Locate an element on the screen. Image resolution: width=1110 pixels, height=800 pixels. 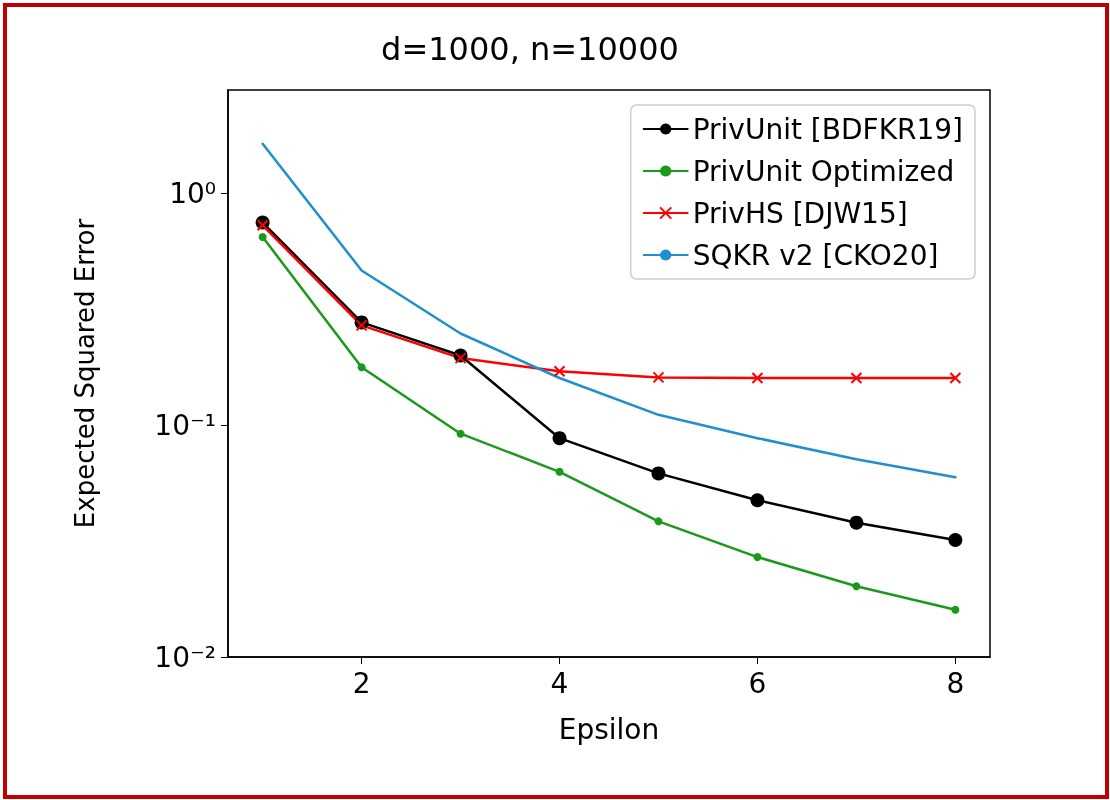
x-axis-title: Epsilon is located at coordinates (609, 729).